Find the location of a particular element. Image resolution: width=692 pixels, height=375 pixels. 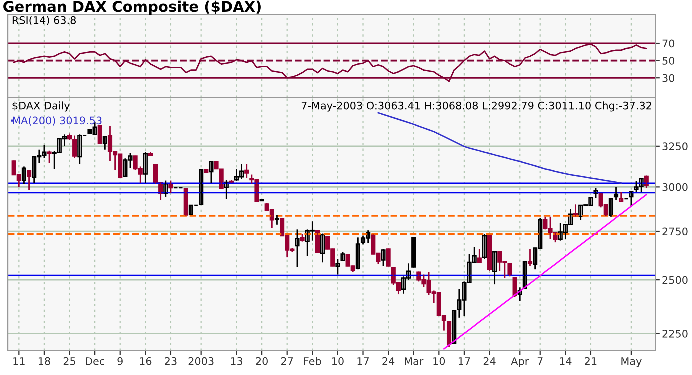

x-tick-label: Apr is located at coordinates (520, 363).